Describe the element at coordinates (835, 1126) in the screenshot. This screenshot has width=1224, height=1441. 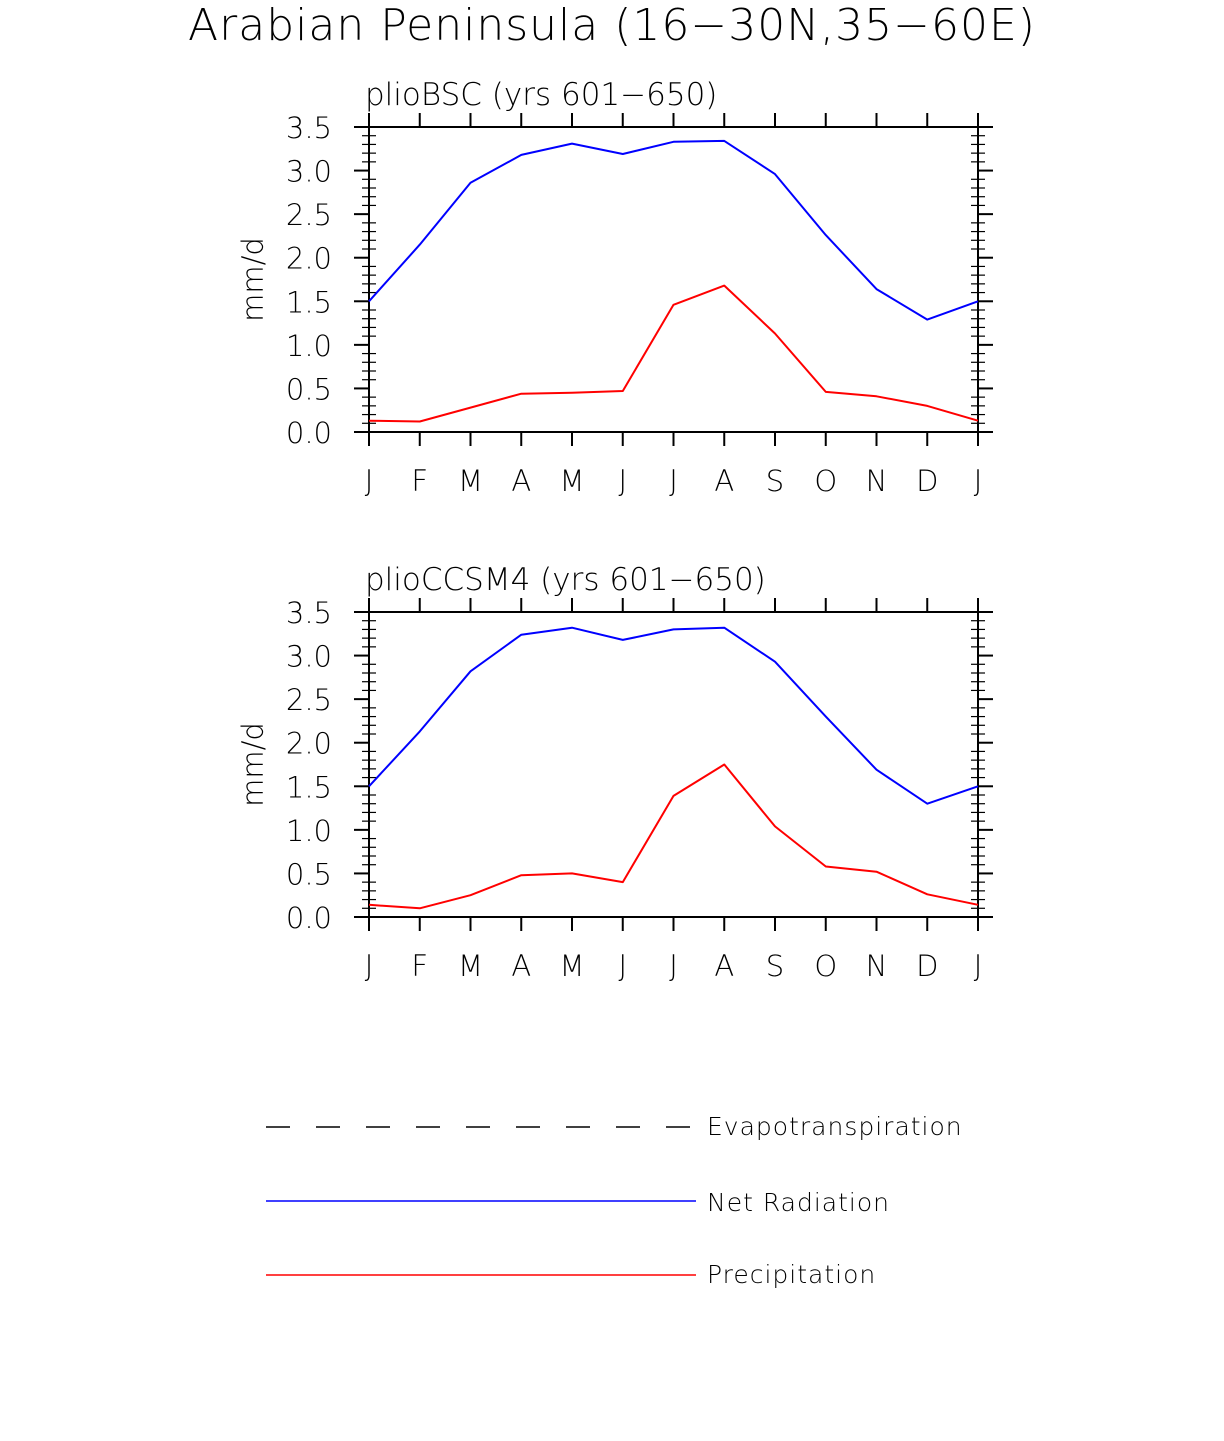
I see `legend-label-evapotranspiration: Evapotranspiration` at that location.